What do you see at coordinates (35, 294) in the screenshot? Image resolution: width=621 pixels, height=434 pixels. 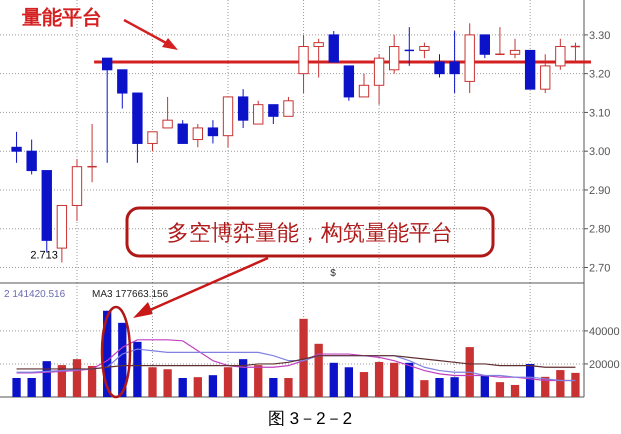 I see `annotation: 2 141420.516` at bounding box center [35, 294].